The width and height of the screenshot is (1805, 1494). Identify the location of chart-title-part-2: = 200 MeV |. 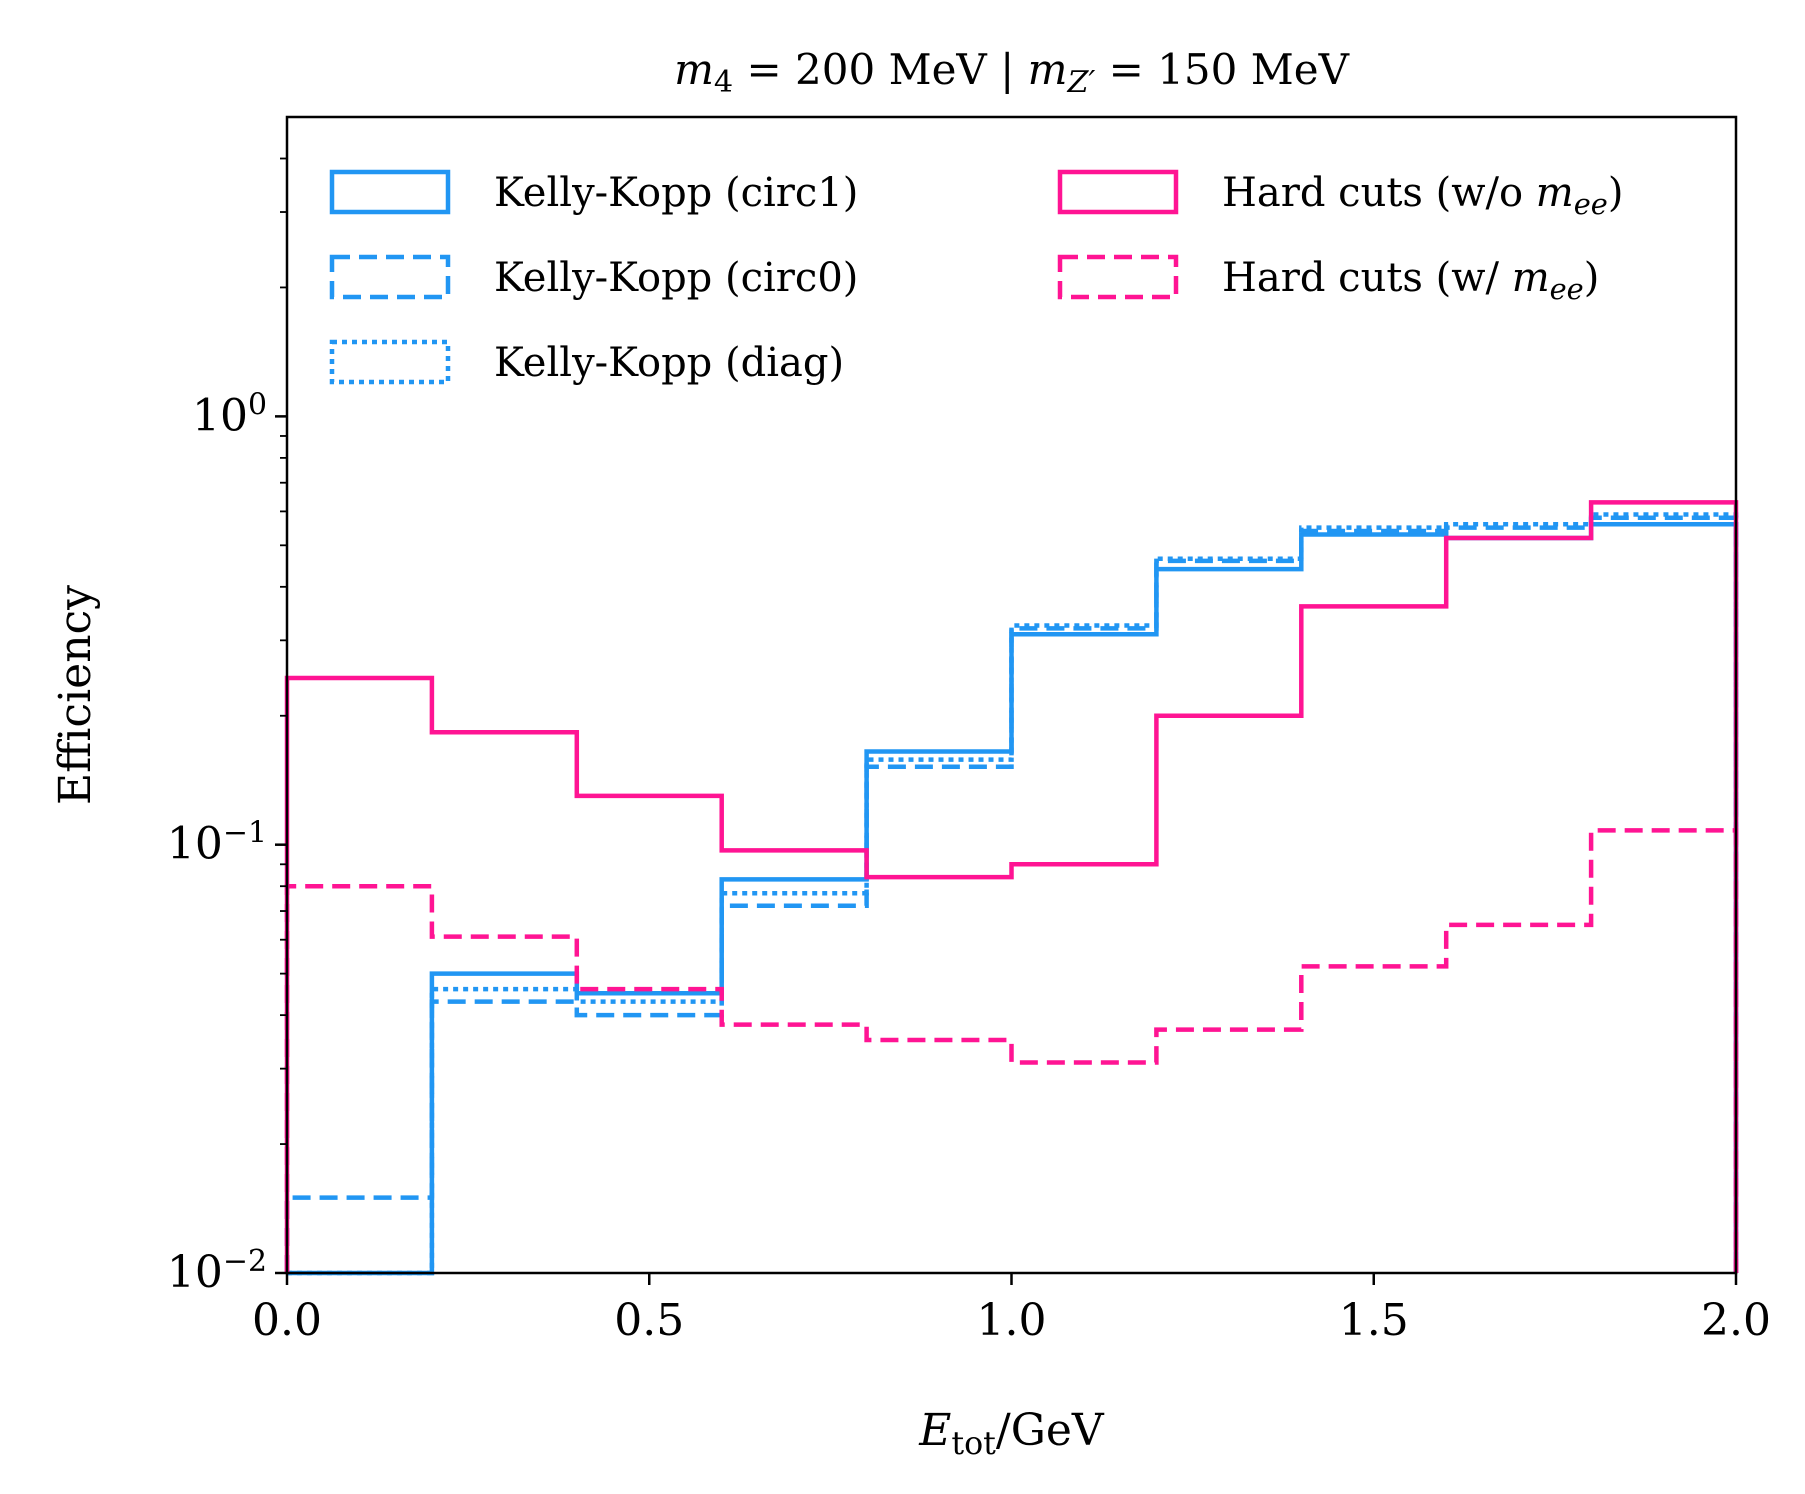
(880, 69).